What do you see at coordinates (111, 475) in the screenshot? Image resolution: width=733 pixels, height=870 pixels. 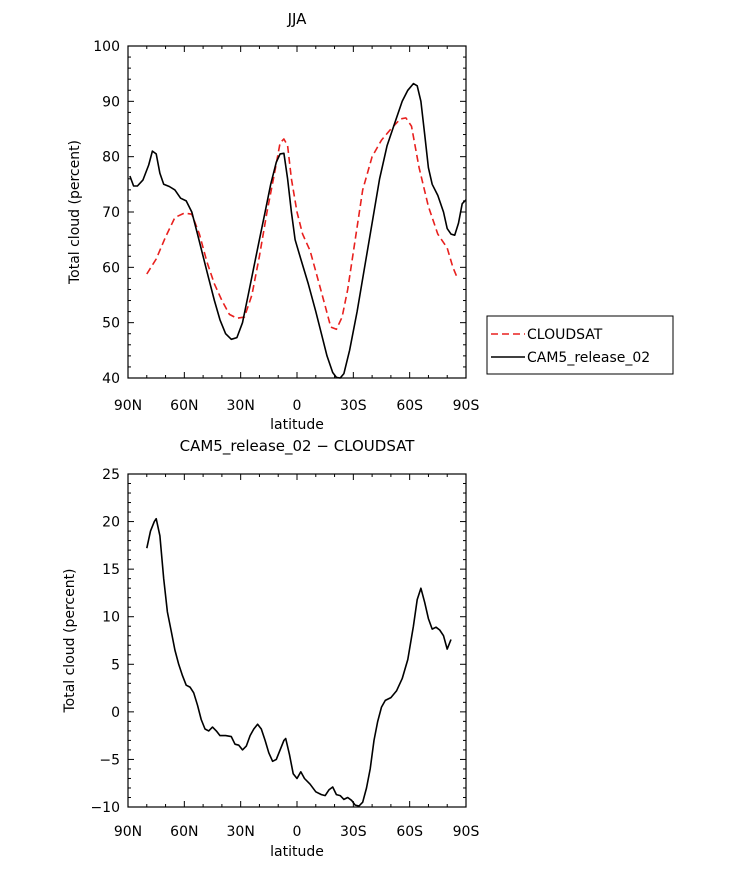 I see `y-tick-label: 25` at bounding box center [111, 475].